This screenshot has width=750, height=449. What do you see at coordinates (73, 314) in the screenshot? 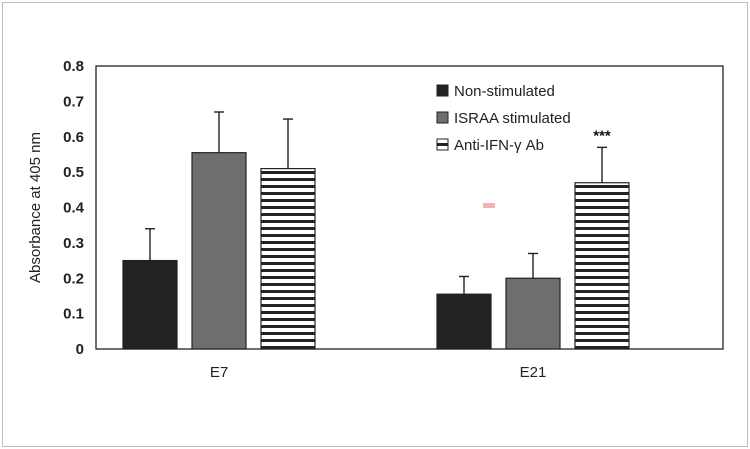
I see `y-tick-label: 0.1` at bounding box center [73, 314].